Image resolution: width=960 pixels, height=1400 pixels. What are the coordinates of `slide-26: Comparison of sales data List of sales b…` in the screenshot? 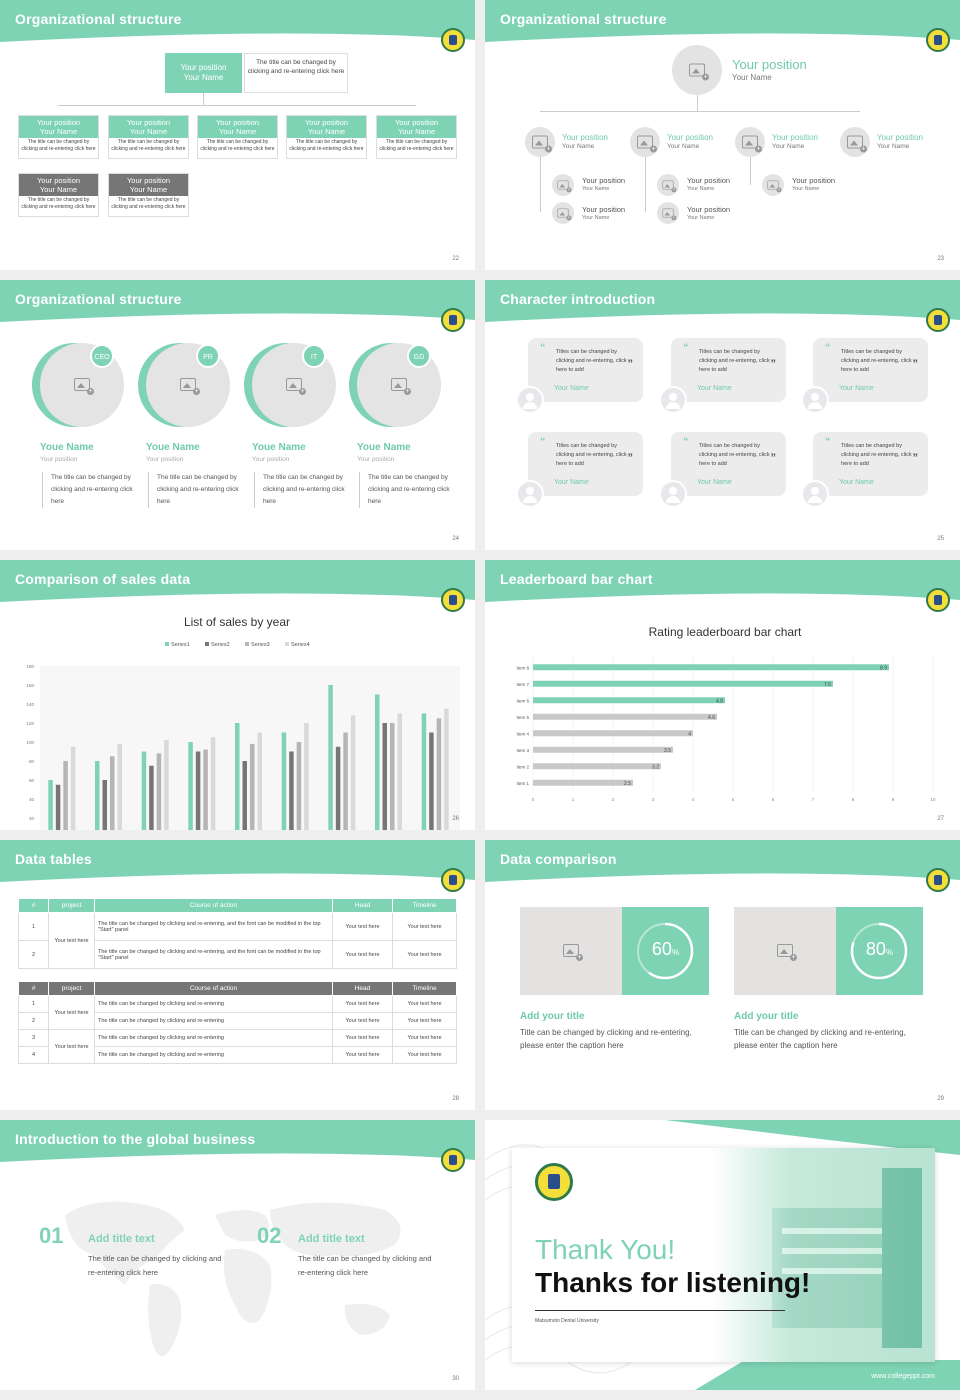 It's located at (237, 695).